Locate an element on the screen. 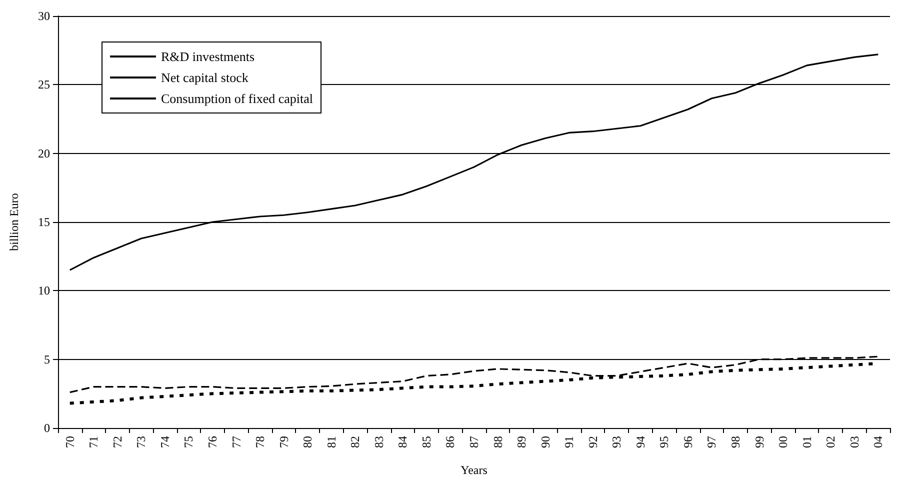  x-tick-label: 85 is located at coordinates (426, 442).